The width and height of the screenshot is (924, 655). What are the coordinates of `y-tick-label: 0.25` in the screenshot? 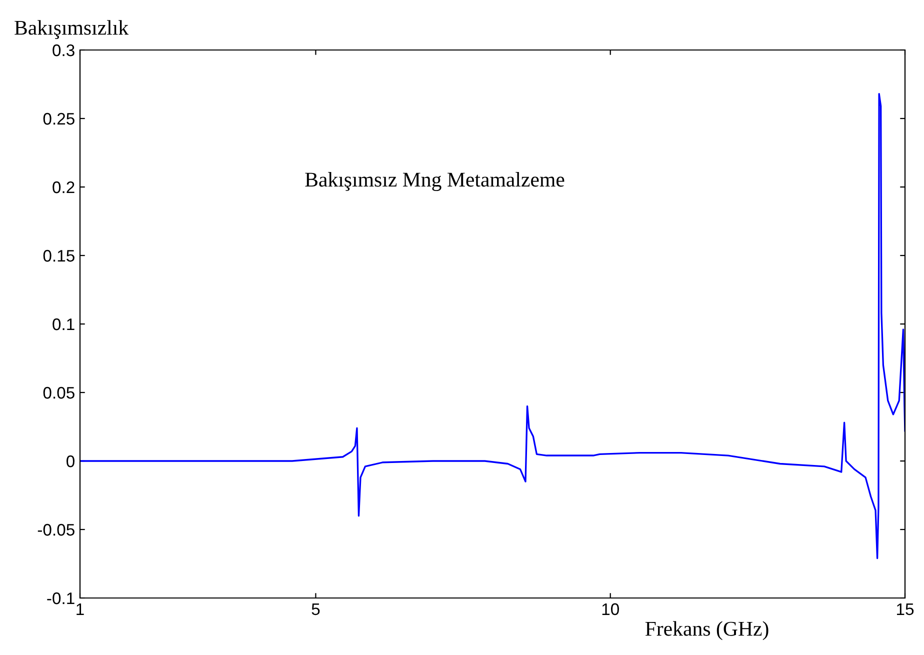 It's located at (58, 118).